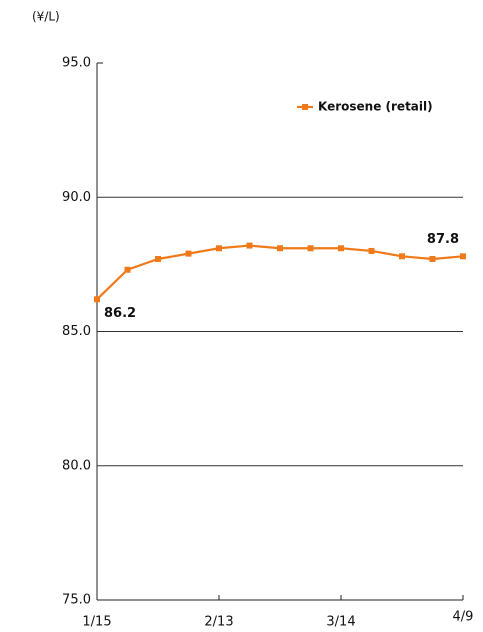  What do you see at coordinates (76, 63) in the screenshot?
I see `y-tick-label: 95.0` at bounding box center [76, 63].